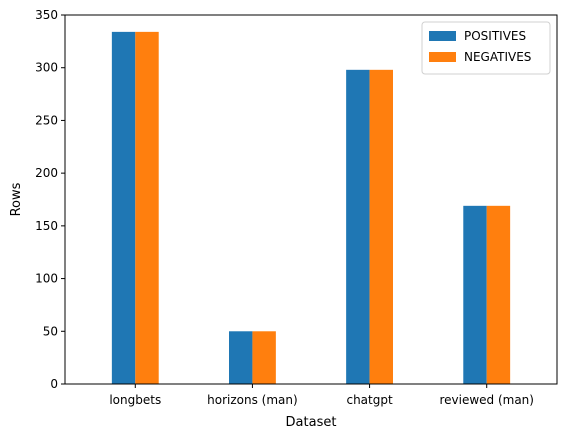 This screenshot has height=437, width=571. I want to click on legend: POSITIVES NEGATIVES, so click(486, 48).